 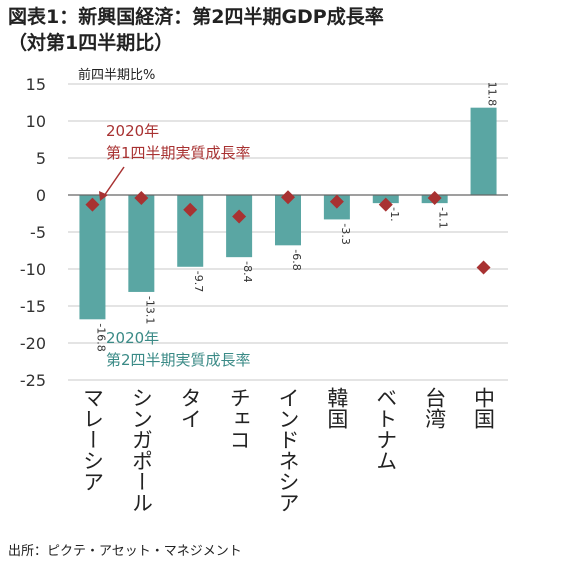 I want to click on x-category-label: 韓国, so click(x=337, y=408).